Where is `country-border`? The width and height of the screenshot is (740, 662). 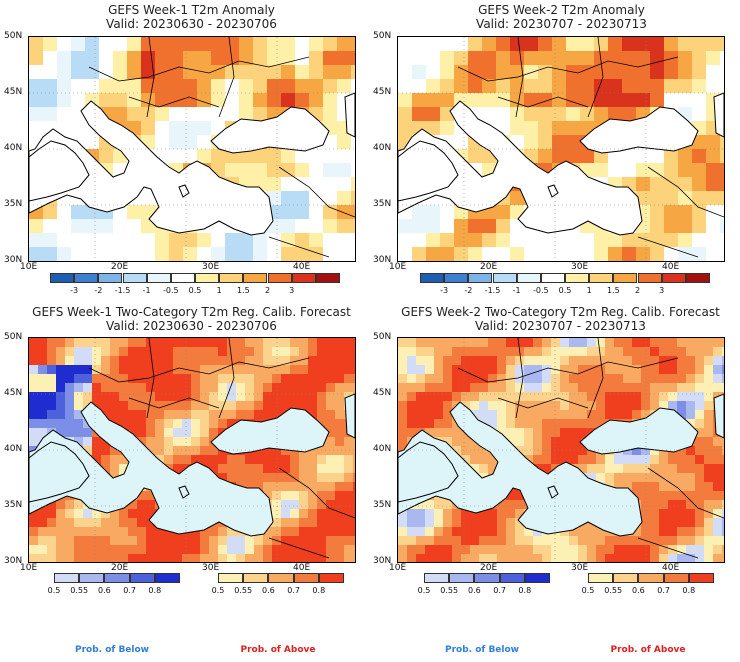 country-border is located at coordinates (299, 548).